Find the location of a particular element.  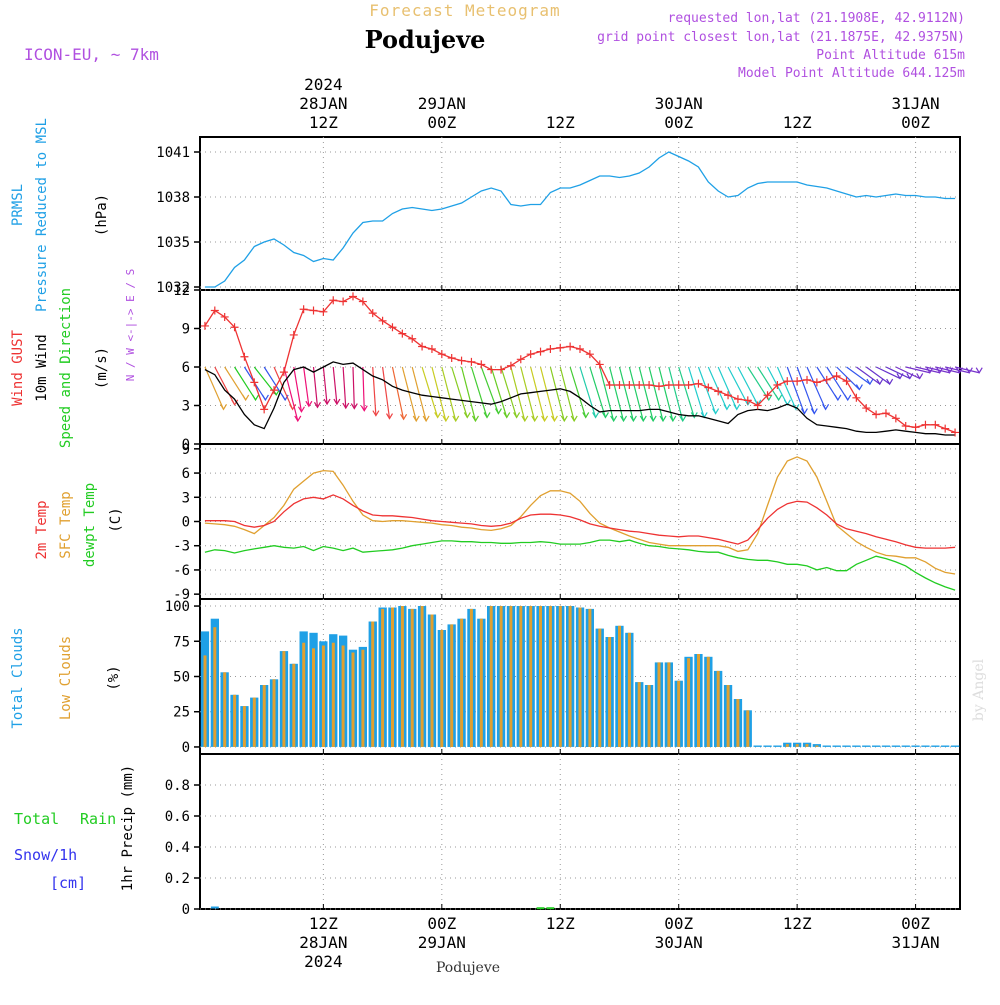

dewpoint-line is located at coordinates (580, 565).